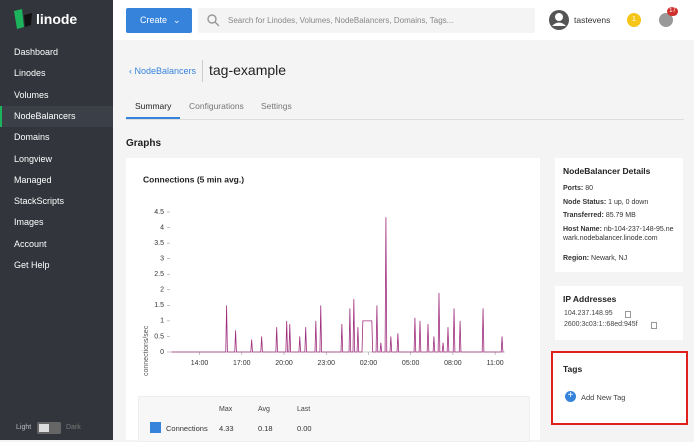 The image size is (694, 442). What do you see at coordinates (57, 19) in the screenshot?
I see `brand: linode` at bounding box center [57, 19].